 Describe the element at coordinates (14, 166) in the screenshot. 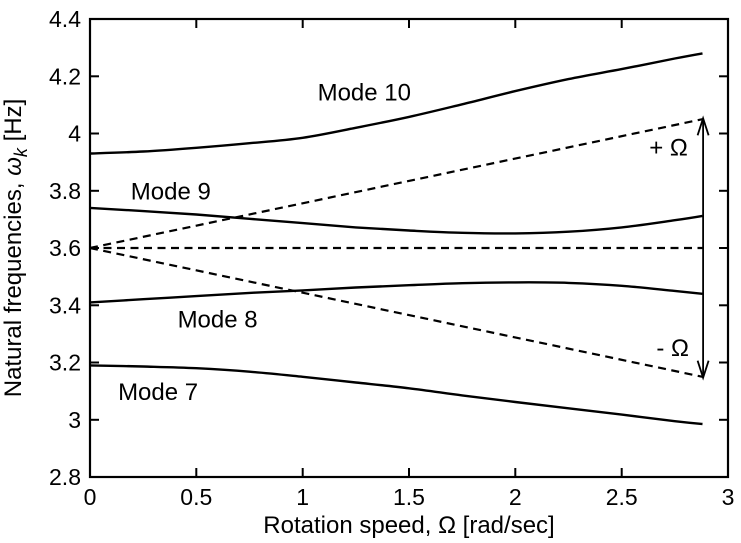

I see `omega-symbol: ω` at that location.